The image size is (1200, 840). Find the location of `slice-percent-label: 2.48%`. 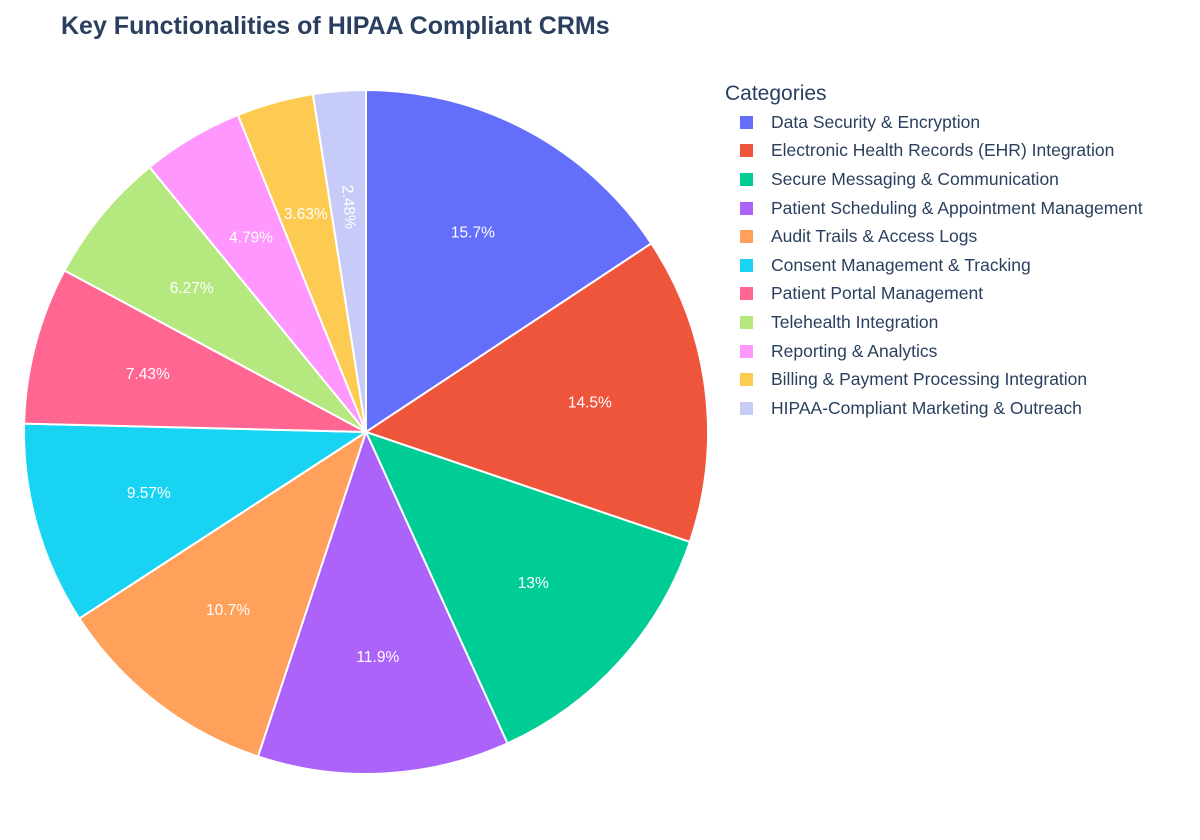

slice-percent-label: 2.48% is located at coordinates (348, 206).